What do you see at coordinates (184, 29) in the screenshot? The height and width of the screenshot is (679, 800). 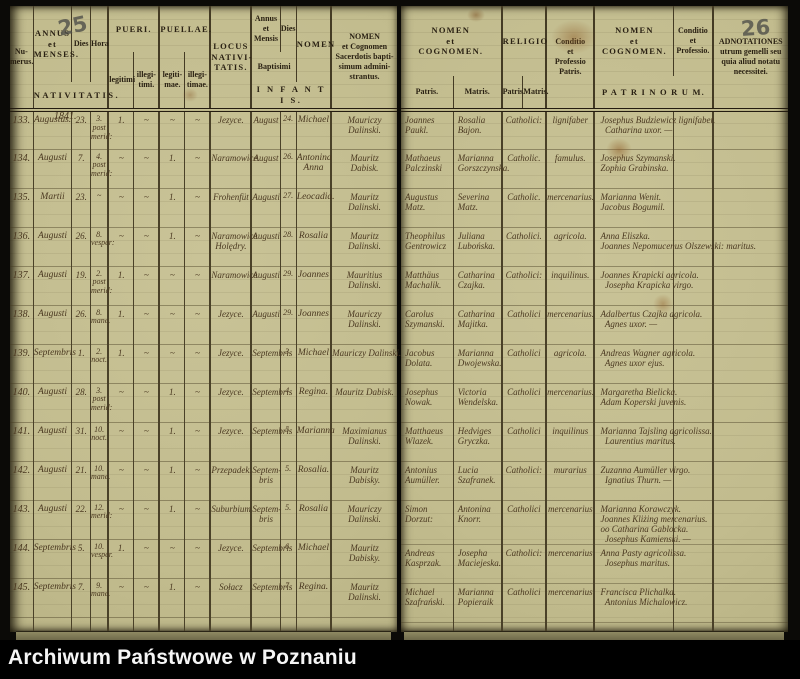 I see `header-puellae: PUELLAE.` at bounding box center [184, 29].